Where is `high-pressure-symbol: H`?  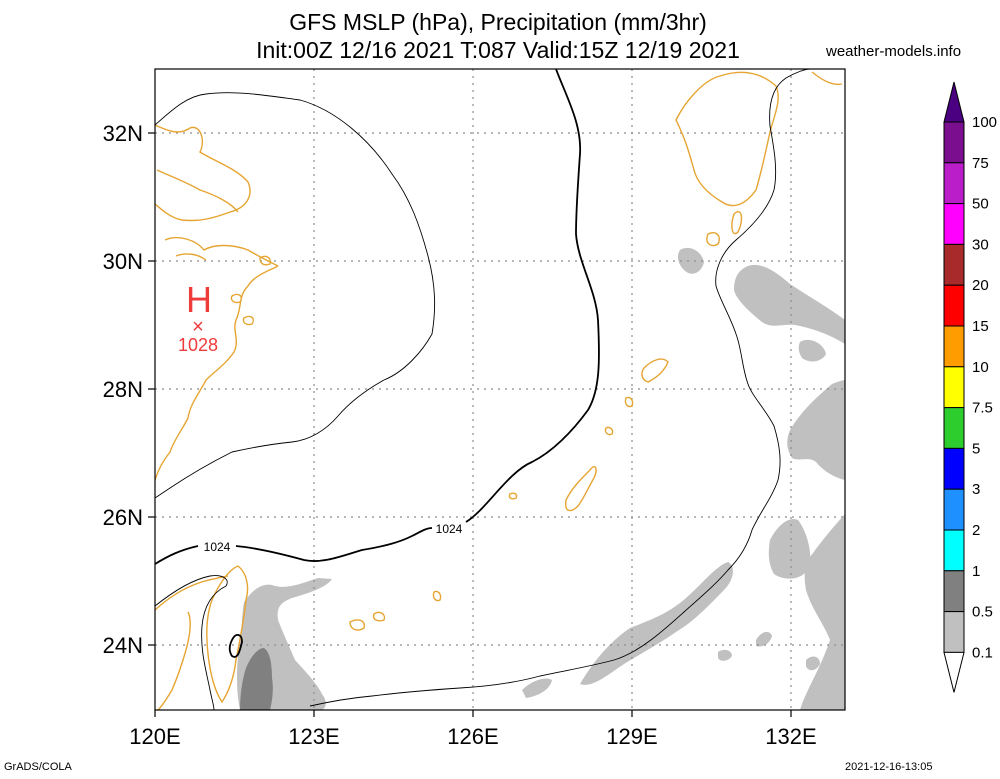
high-pressure-symbol: H is located at coordinates (199, 299).